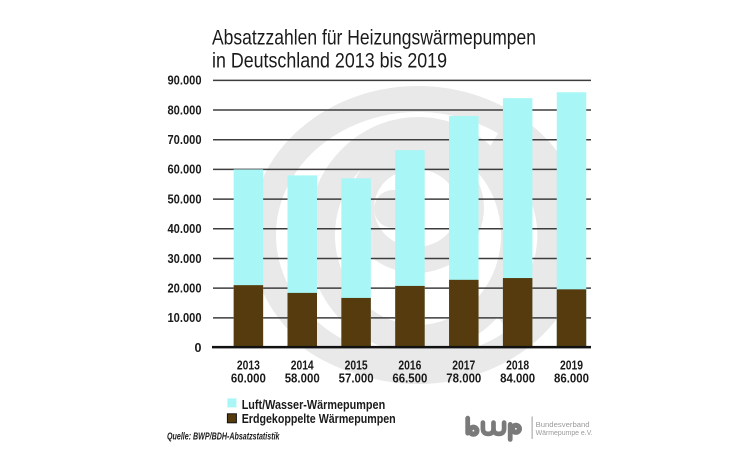  I want to click on svg-text: 20.000, so click(185, 288).